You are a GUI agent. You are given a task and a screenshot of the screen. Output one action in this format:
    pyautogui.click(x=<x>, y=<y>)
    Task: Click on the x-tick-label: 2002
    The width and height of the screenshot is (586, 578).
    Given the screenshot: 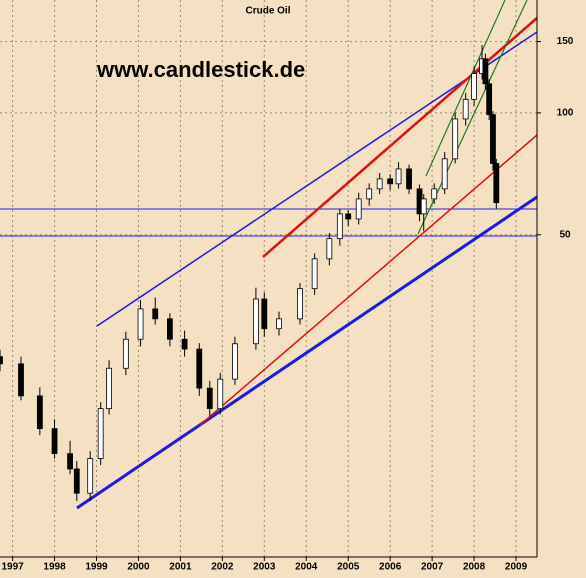 What is the action you would take?
    pyautogui.click(x=222, y=567)
    